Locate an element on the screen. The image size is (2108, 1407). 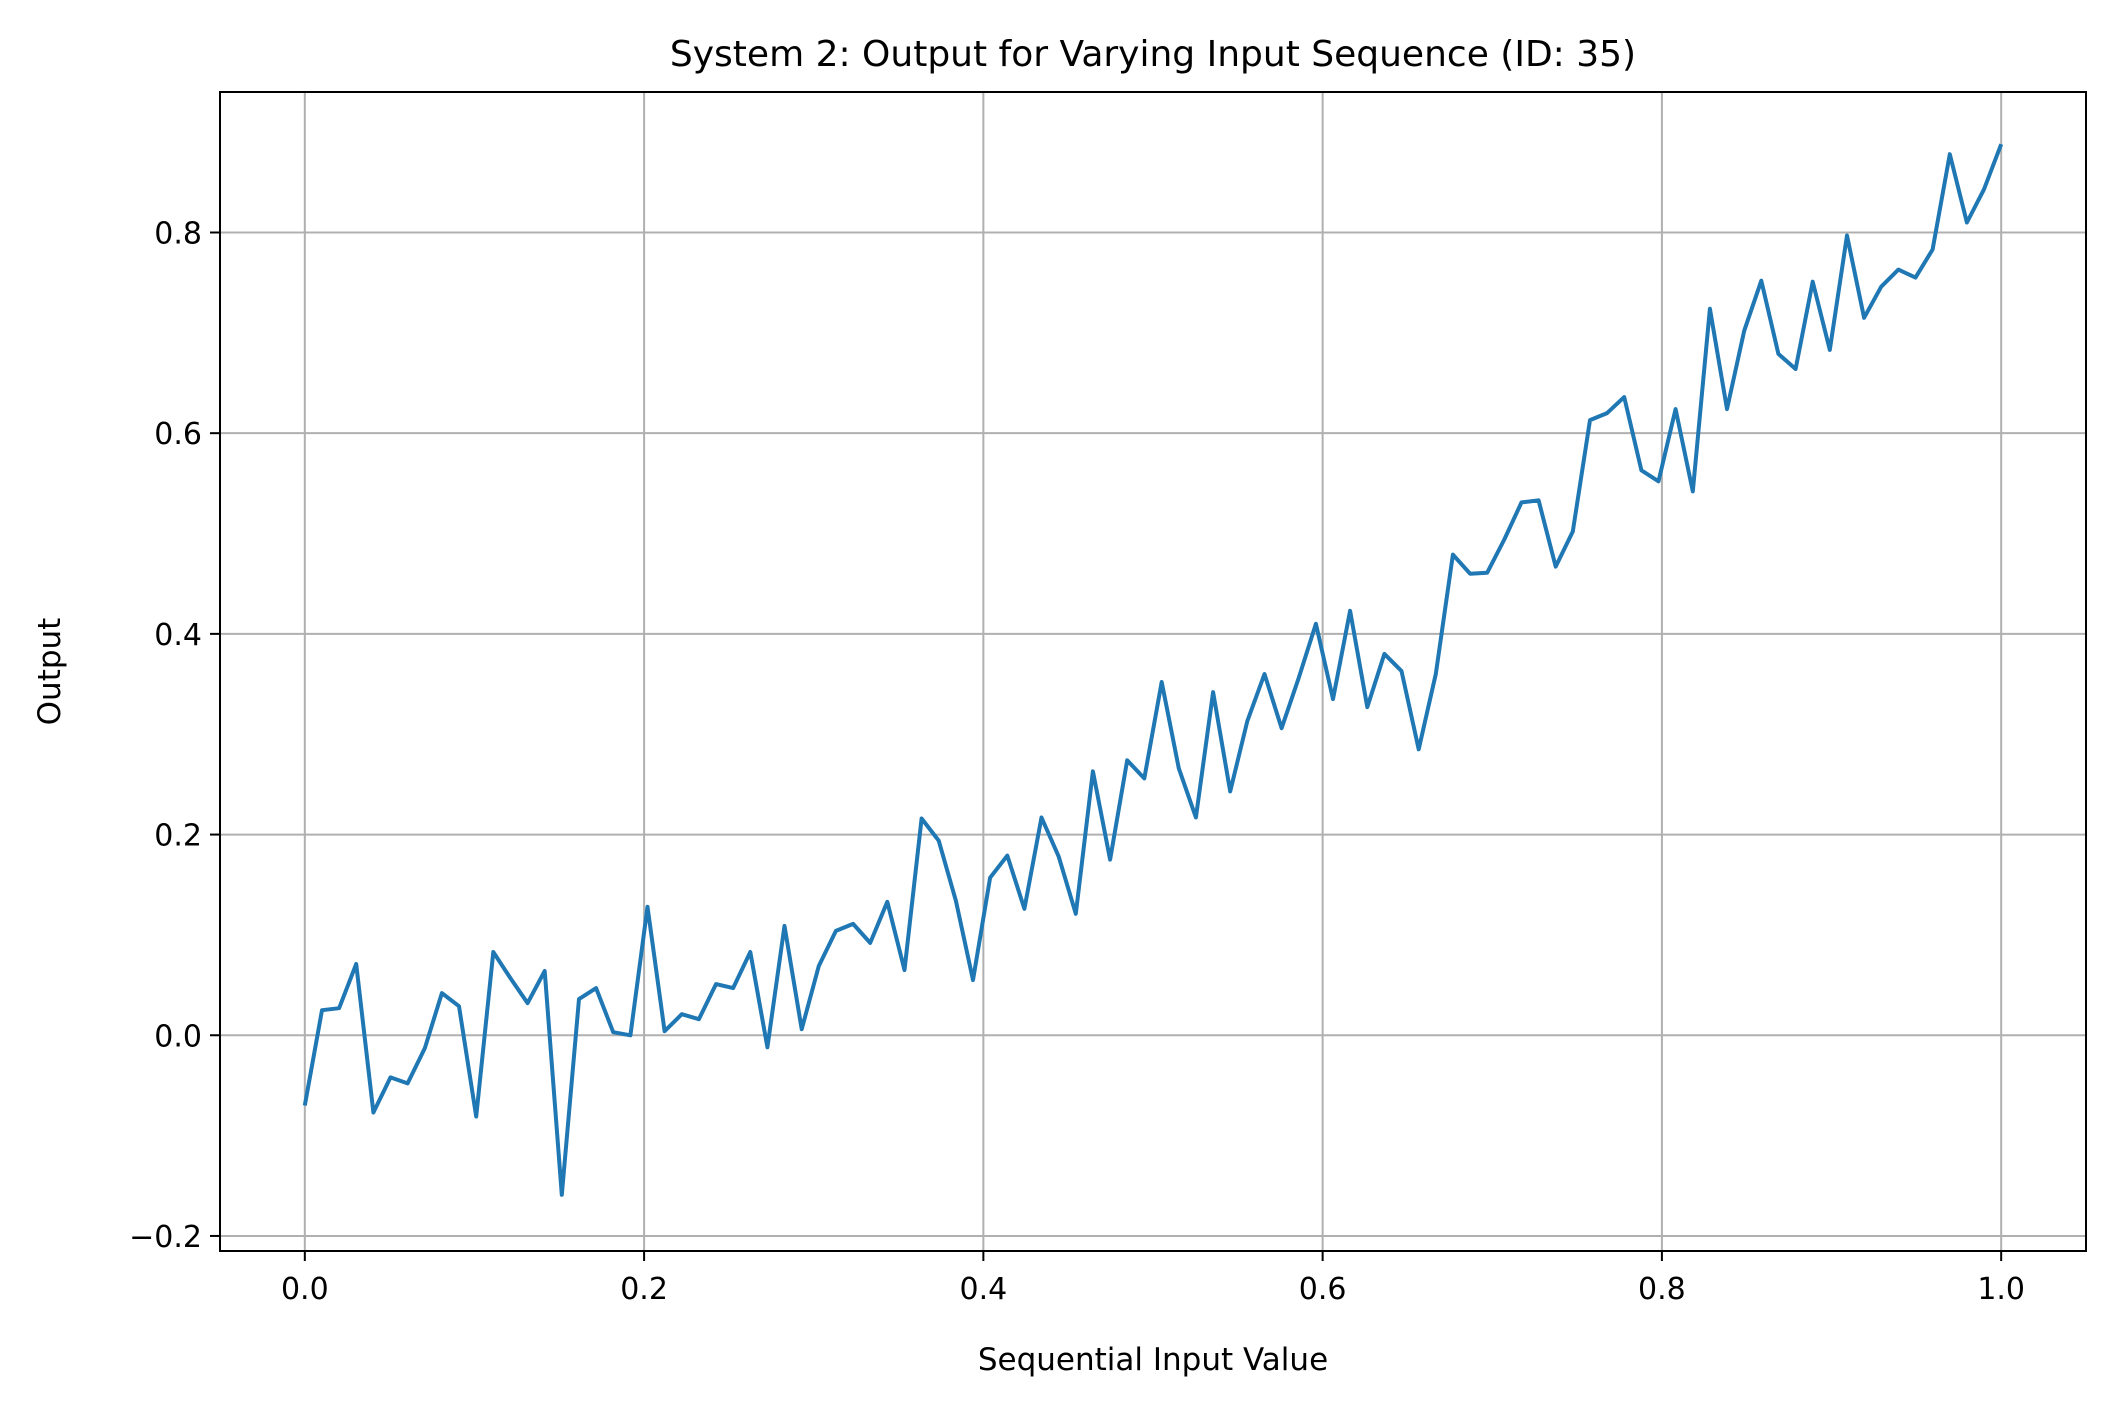
x-tick-label: 0.4 is located at coordinates (984, 1289).